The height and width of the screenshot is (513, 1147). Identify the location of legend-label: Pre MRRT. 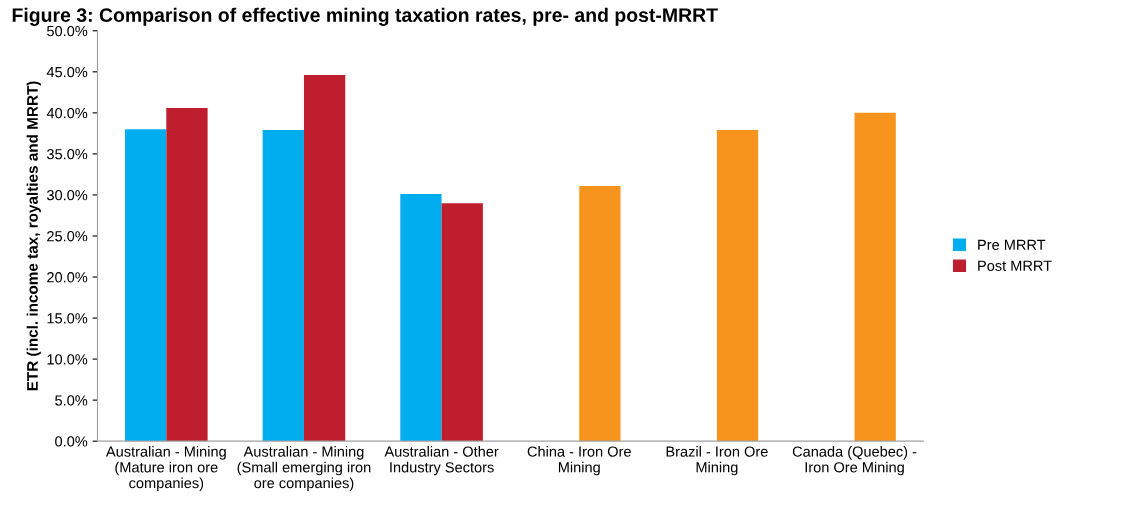
(1012, 244).